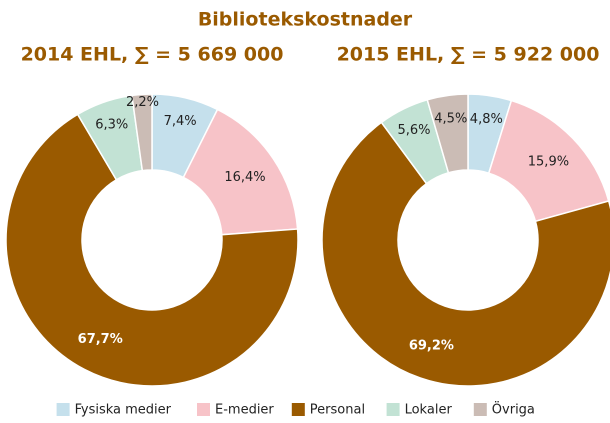 This screenshot has height=423, width=610. What do you see at coordinates (244, 410) in the screenshot?
I see `legend-label: E-medier` at bounding box center [244, 410].